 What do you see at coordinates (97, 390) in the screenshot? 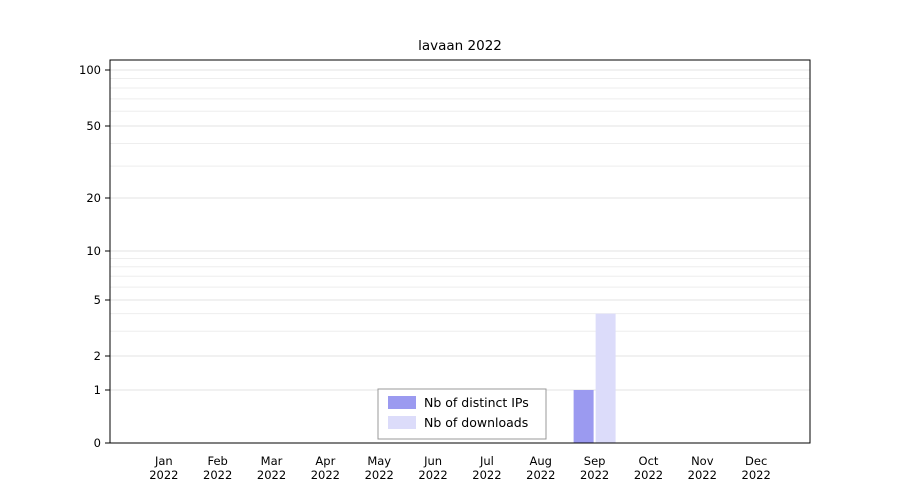
I see `y-tick-label: 1` at bounding box center [97, 390].